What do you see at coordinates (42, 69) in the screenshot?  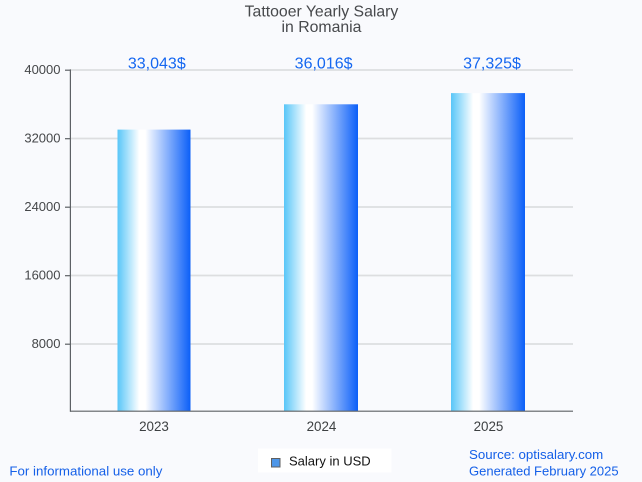 I see `svg-text: 40000` at bounding box center [42, 69].